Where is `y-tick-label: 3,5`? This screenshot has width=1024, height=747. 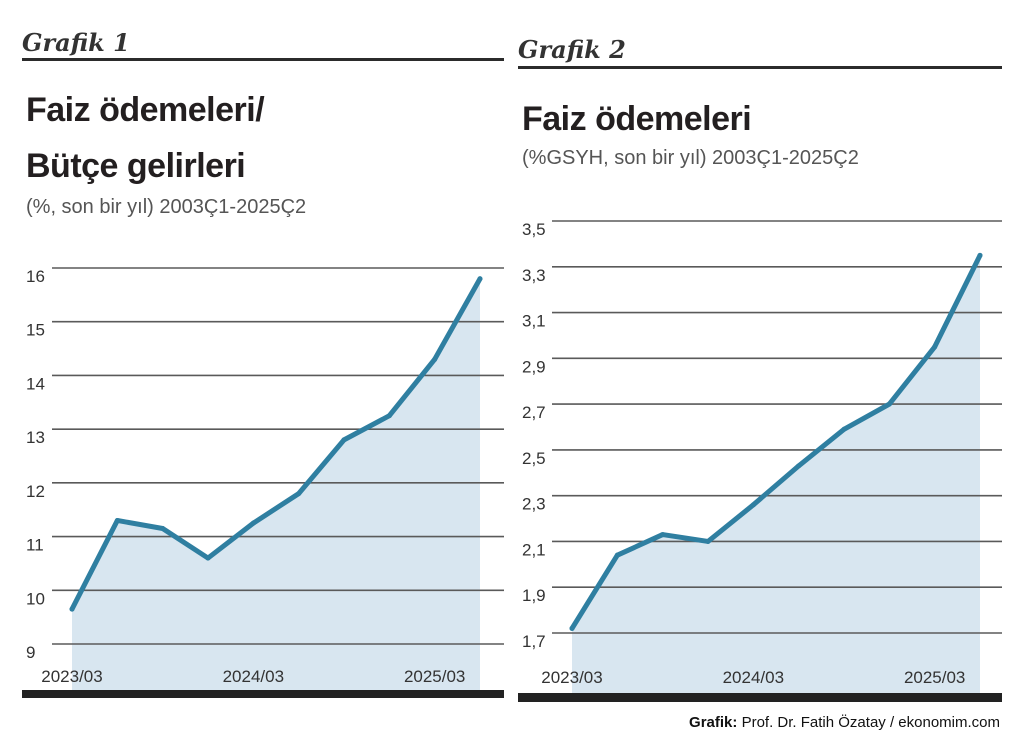
y-tick-label: 3,5 is located at coordinates (534, 229).